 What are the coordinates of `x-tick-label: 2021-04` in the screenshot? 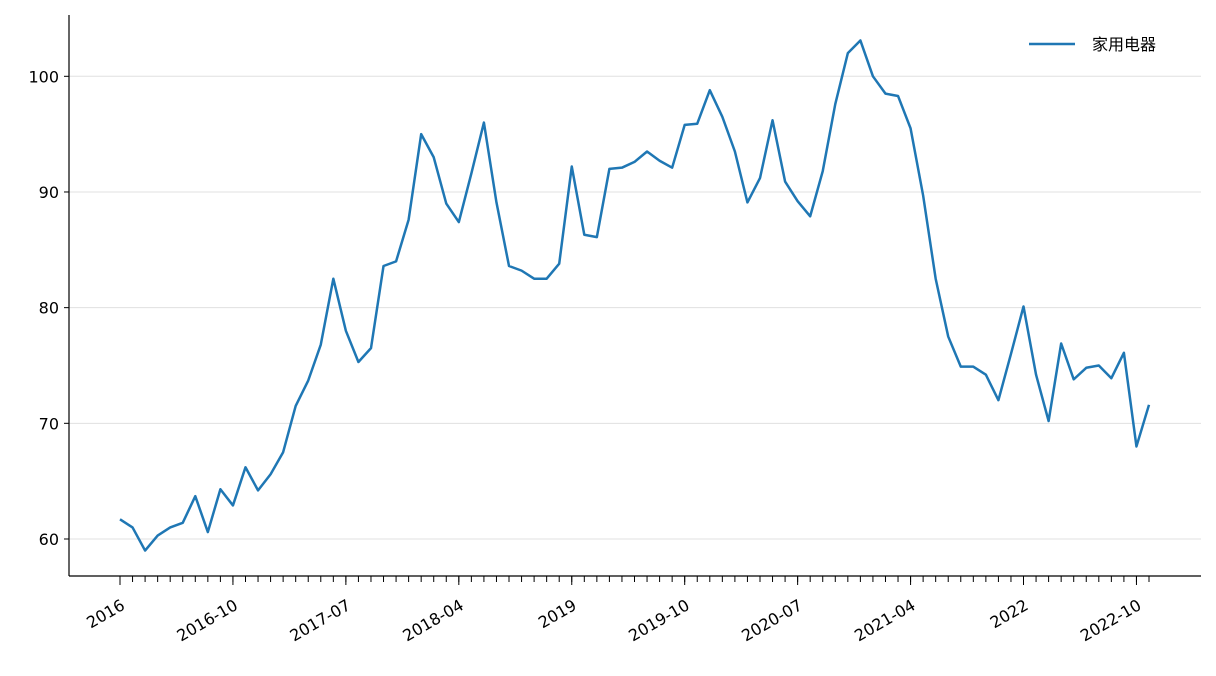 It's located at (884, 620).